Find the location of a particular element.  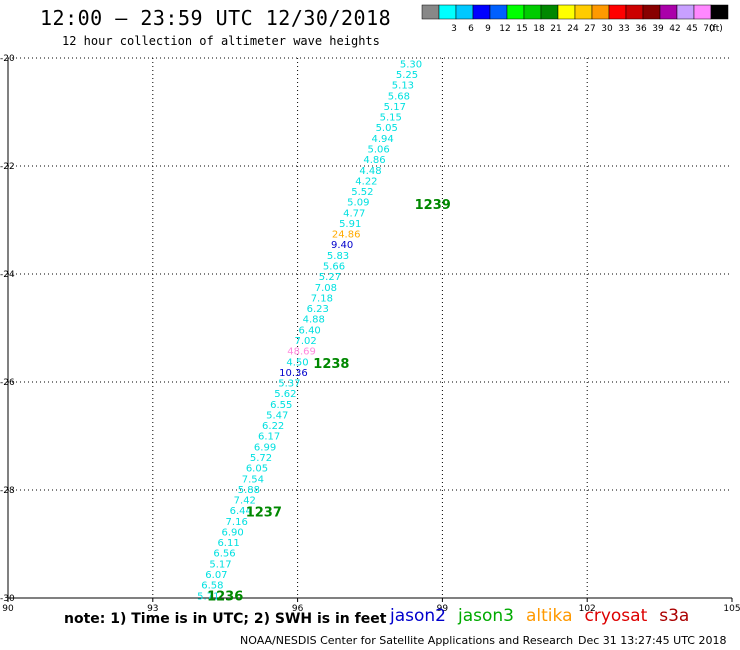

y-tick-label: -28 is located at coordinates (7, 491).